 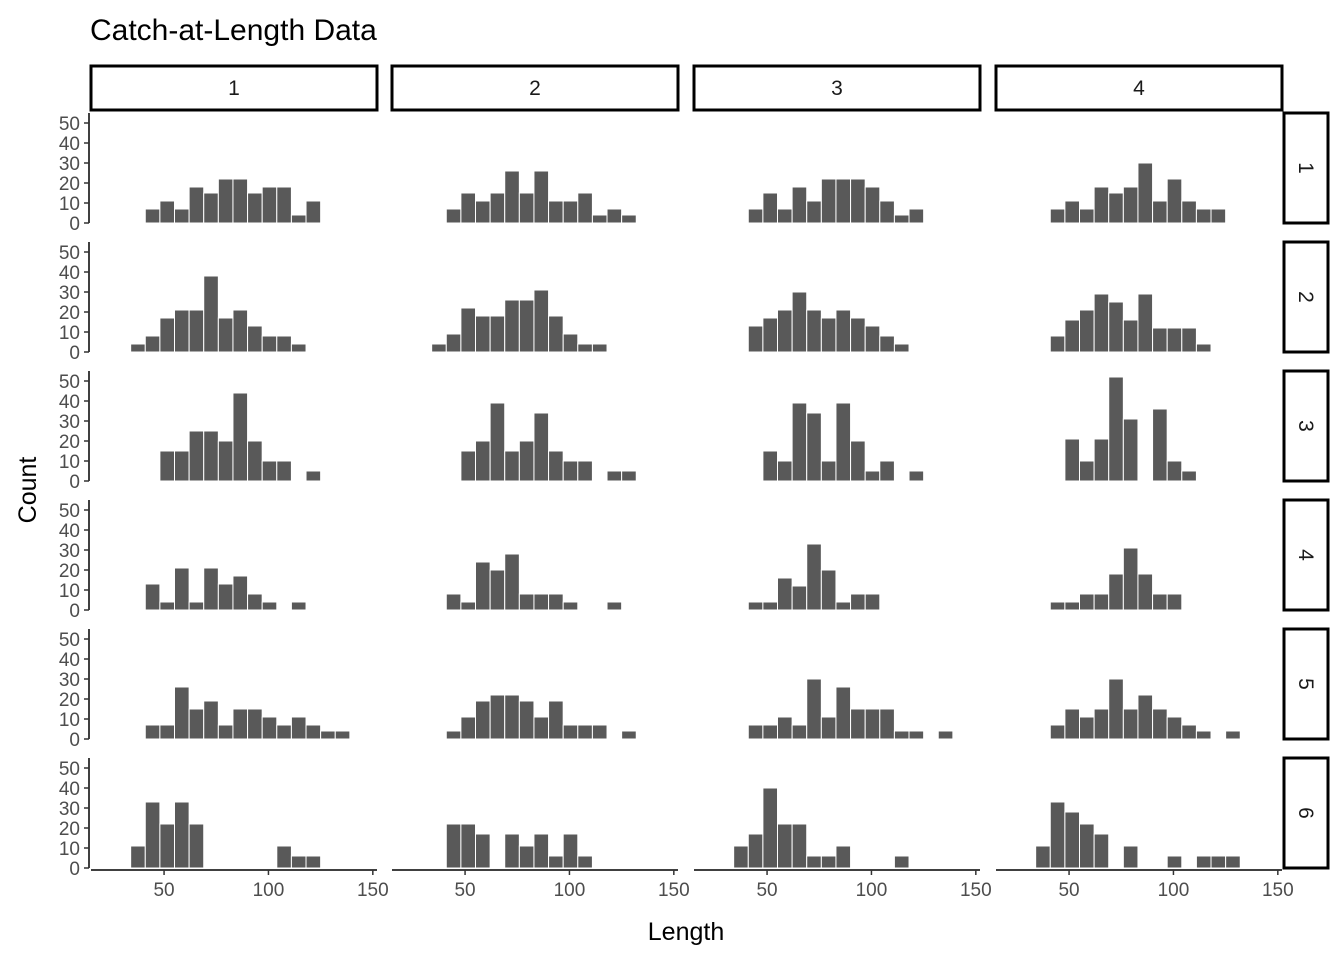 What do you see at coordinates (163, 890) in the screenshot?
I see `x-tick-label: 50` at bounding box center [163, 890].